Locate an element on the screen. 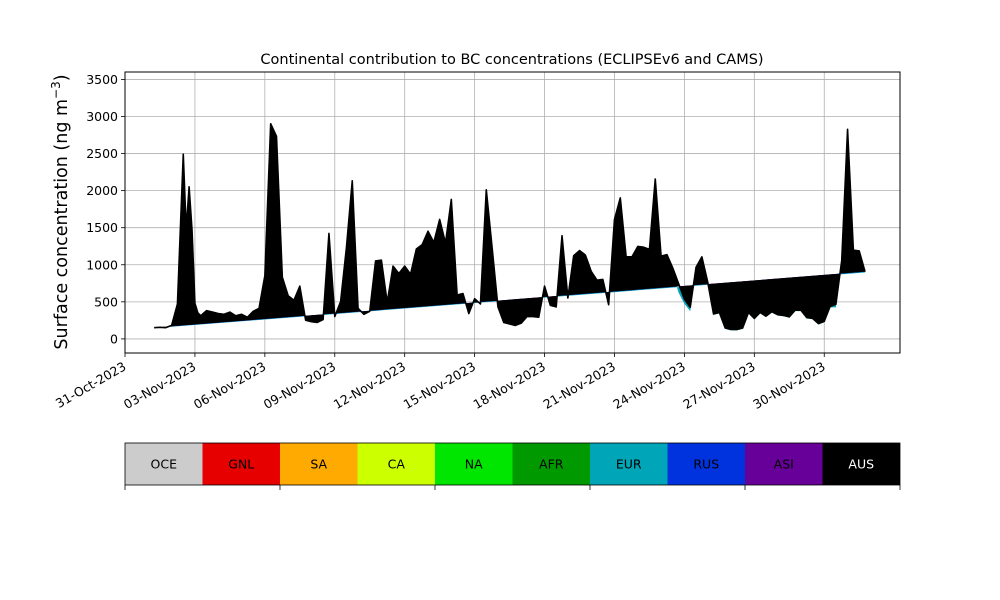  x-tick-label: 06-Nov-2023 is located at coordinates (229, 385).